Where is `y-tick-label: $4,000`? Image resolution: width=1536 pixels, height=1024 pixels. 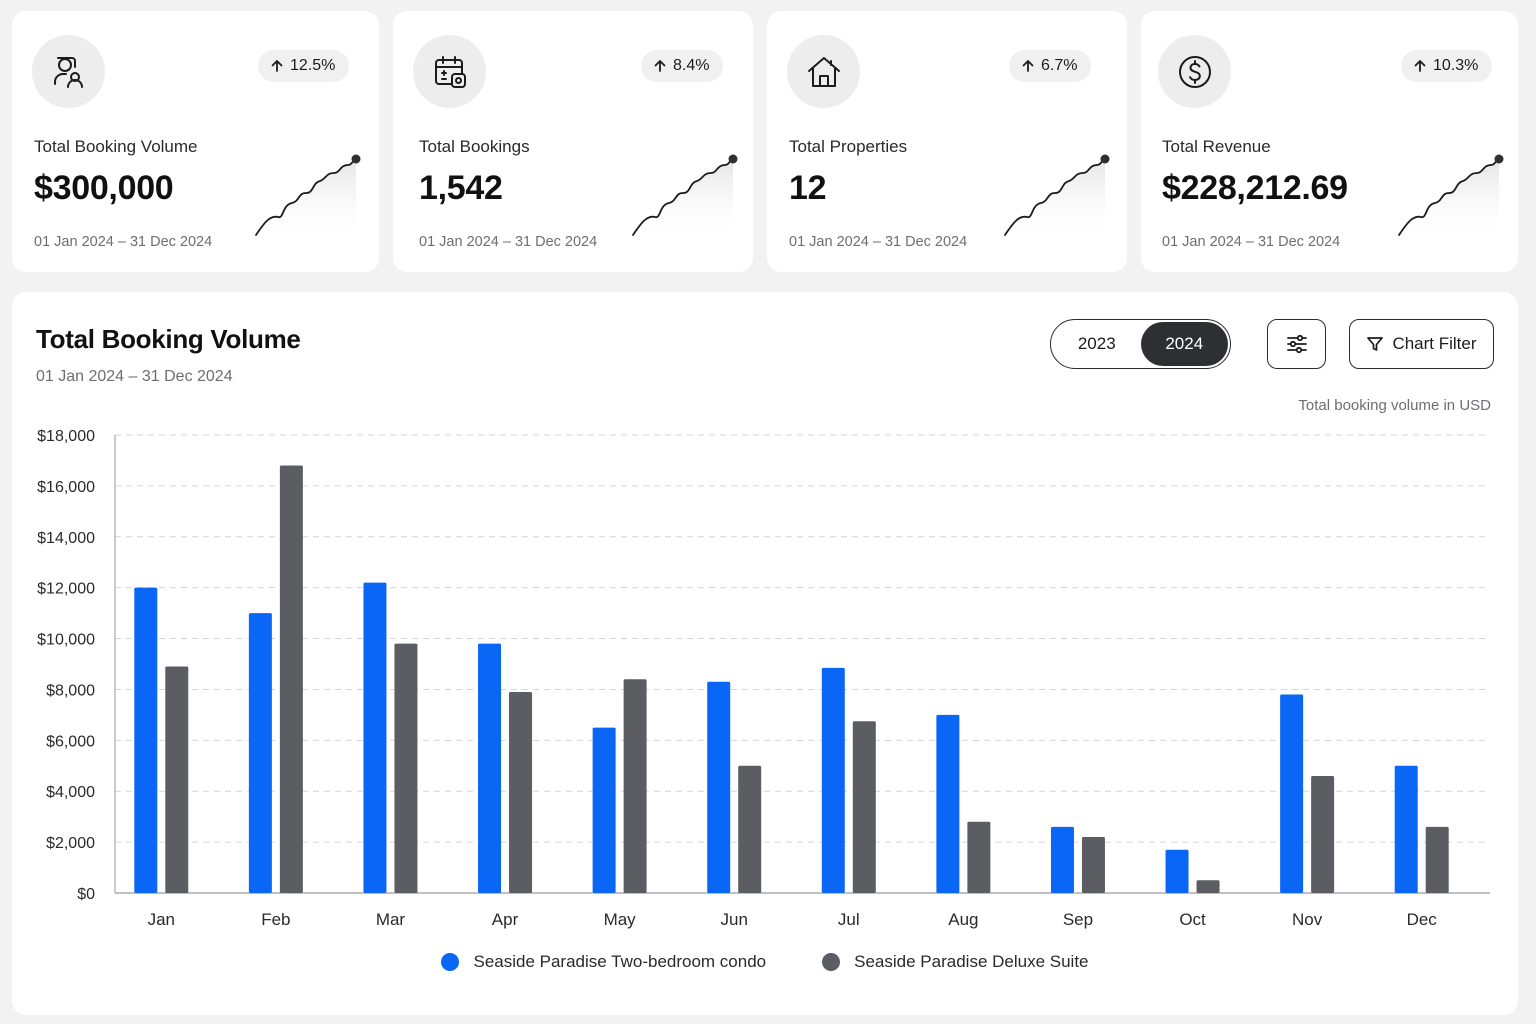
y-tick-label: $4,000 is located at coordinates (70, 792).